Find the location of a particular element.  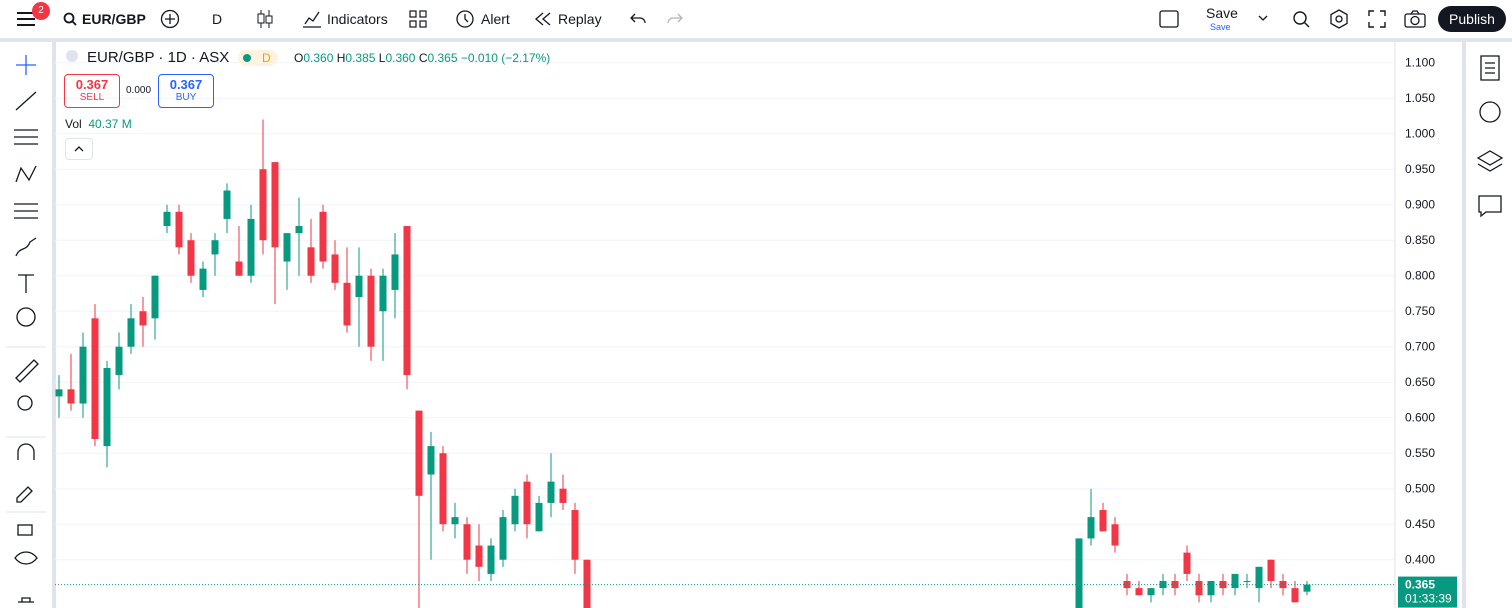

y-tick-label: 0.900 is located at coordinates (1420, 205).